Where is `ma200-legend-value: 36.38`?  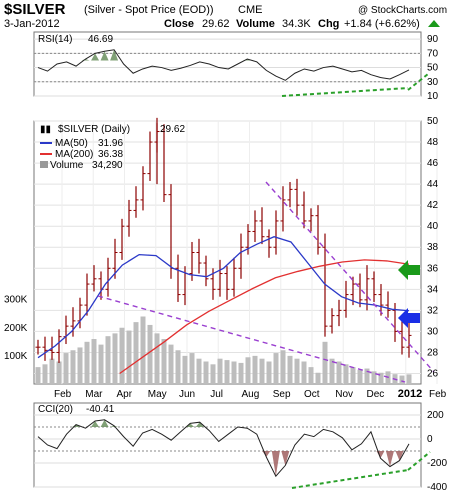 ma200-legend-value: 36.38 is located at coordinates (110, 154).